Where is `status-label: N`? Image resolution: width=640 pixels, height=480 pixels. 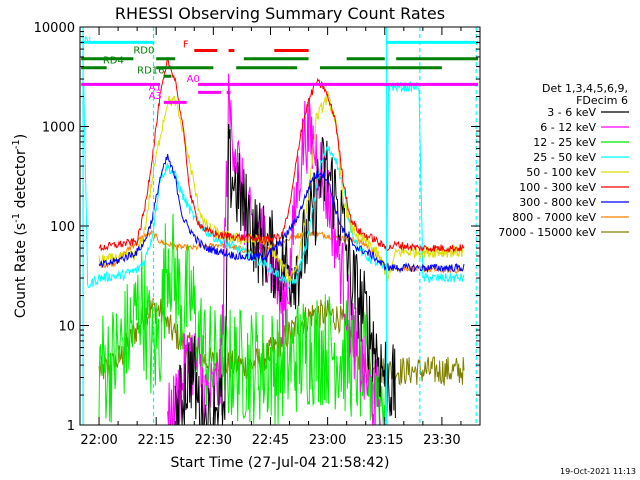
status-label: N is located at coordinates (87, 41).